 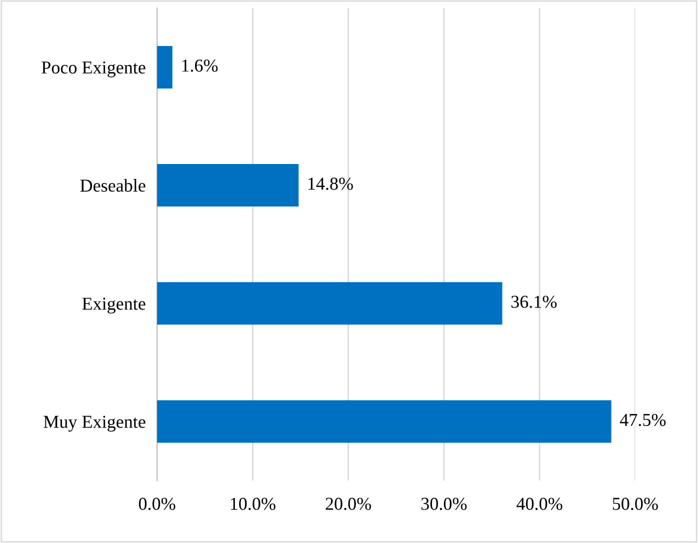 What do you see at coordinates (94, 69) in the screenshot?
I see `y-tick-label: Poco Exigente` at bounding box center [94, 69].